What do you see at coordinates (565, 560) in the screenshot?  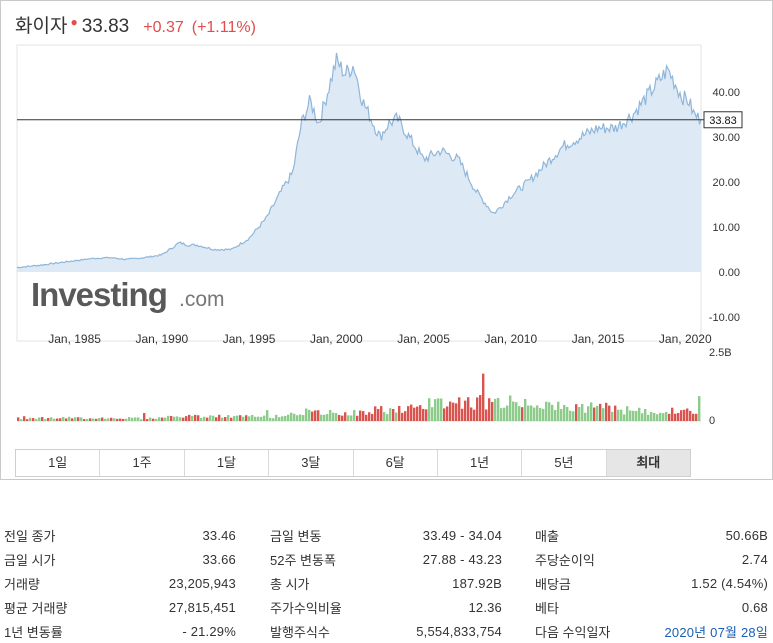 I see `stats-label: 주당순이익` at bounding box center [565, 560].